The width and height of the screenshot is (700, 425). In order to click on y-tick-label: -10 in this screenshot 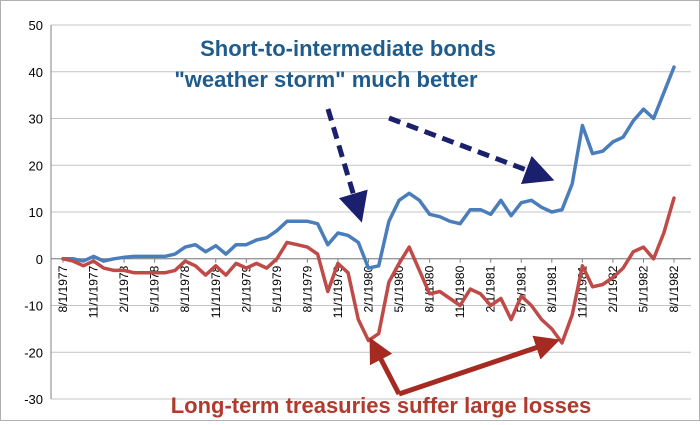, I will do `click(33, 306)`.